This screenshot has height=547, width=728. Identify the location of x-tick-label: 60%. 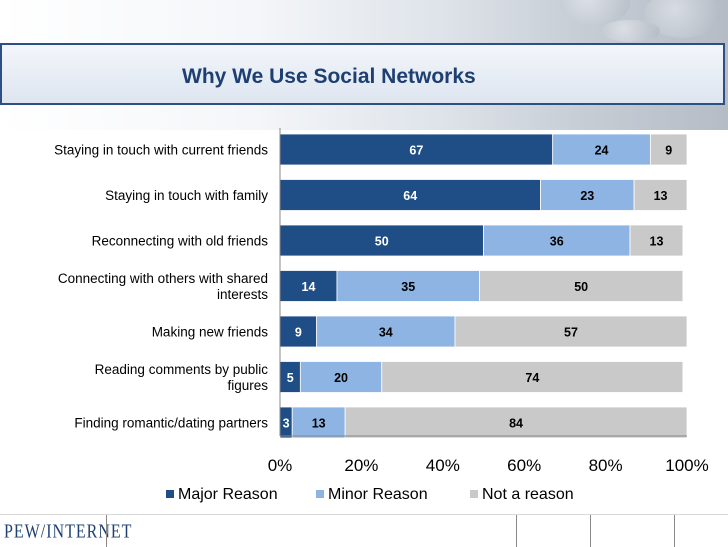
(524, 465).